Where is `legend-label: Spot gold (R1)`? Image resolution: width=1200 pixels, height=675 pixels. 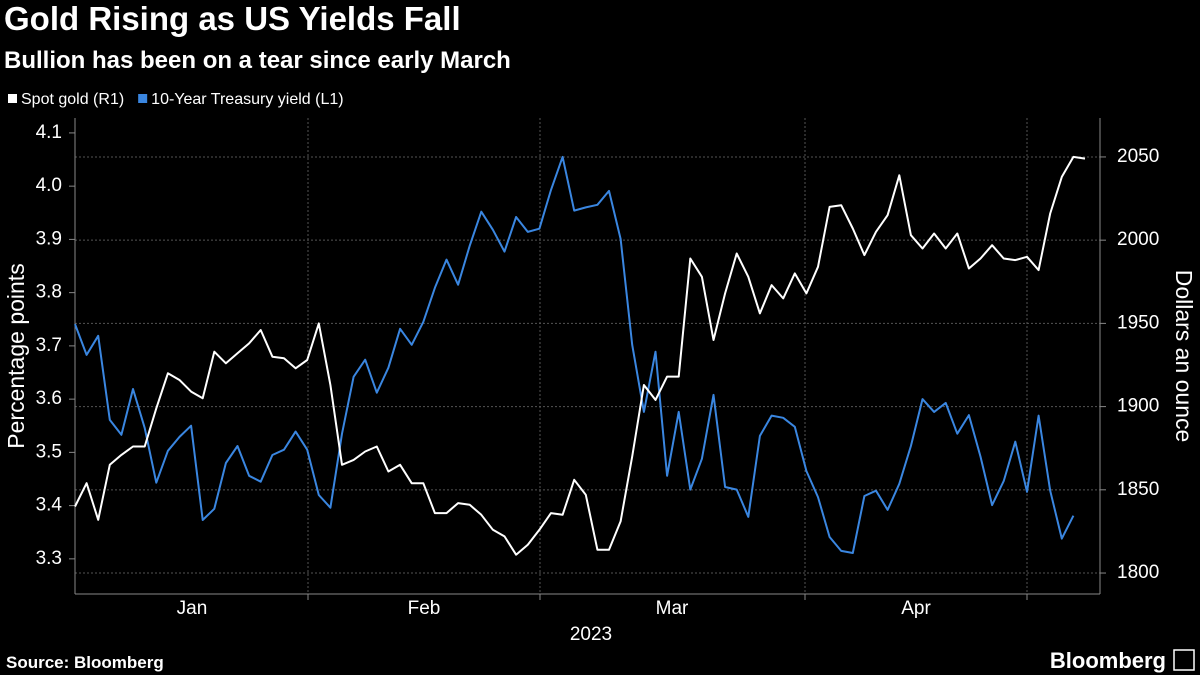
legend-label: Spot gold (R1) is located at coordinates (72, 99).